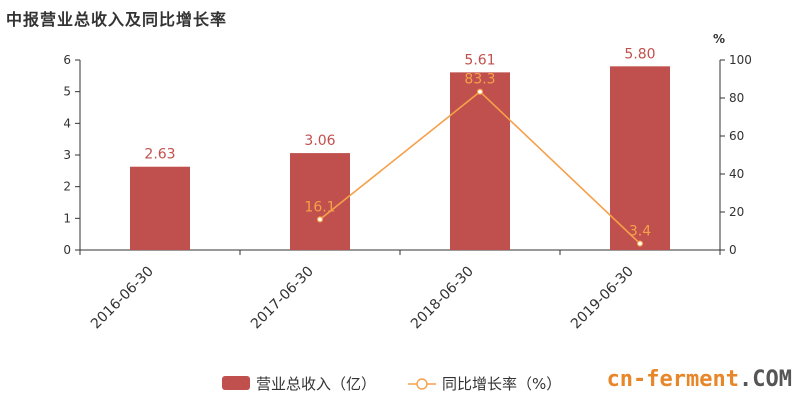 The height and width of the screenshot is (400, 800). Describe the element at coordinates (442, 298) in the screenshot. I see `x-tick-label: 2018-06-30` at that location.